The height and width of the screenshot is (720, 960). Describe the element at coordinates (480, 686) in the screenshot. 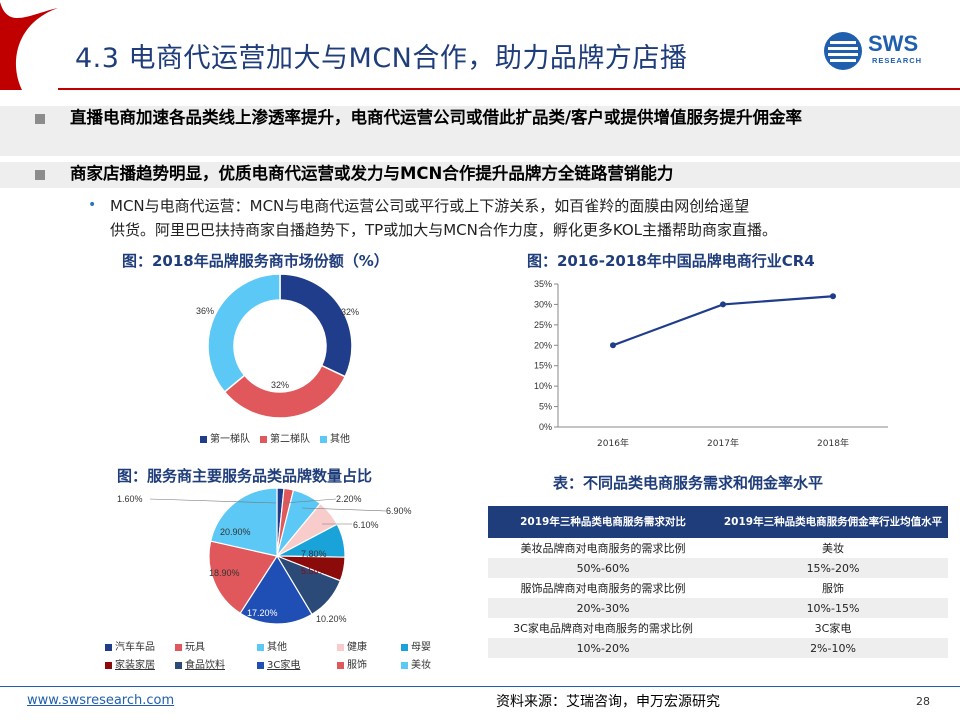

I see `footer-divider` at that location.